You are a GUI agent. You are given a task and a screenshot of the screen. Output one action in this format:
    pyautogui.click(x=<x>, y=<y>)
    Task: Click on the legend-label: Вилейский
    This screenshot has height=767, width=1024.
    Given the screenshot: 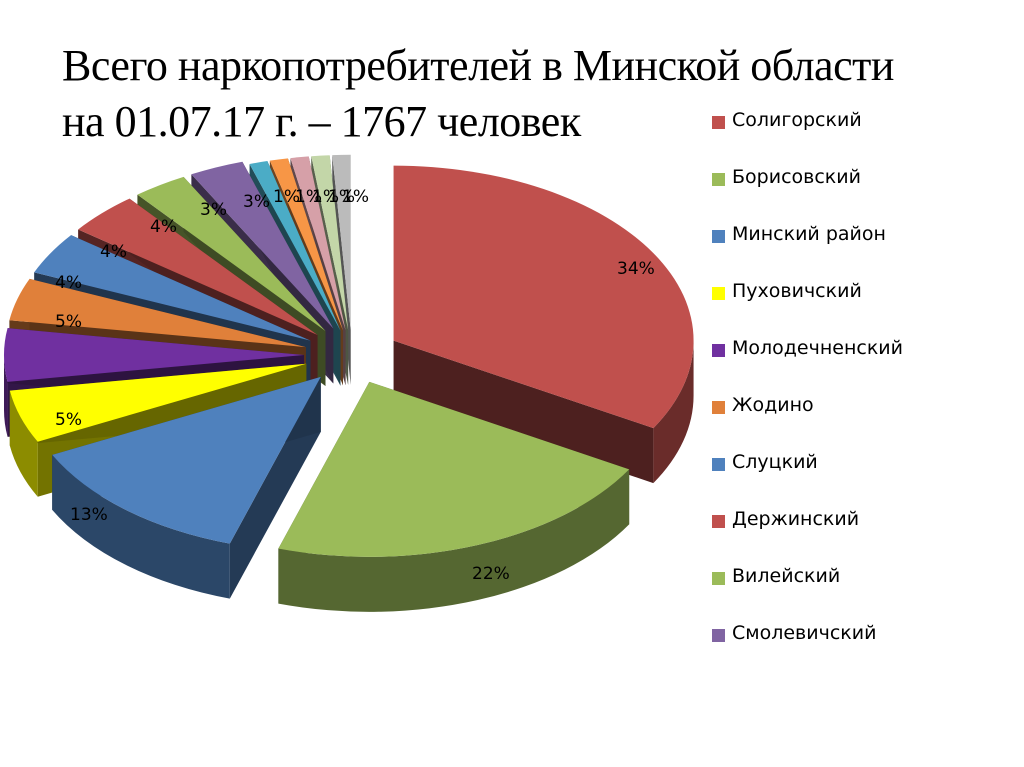 What is the action you would take?
    pyautogui.click(x=786, y=576)
    